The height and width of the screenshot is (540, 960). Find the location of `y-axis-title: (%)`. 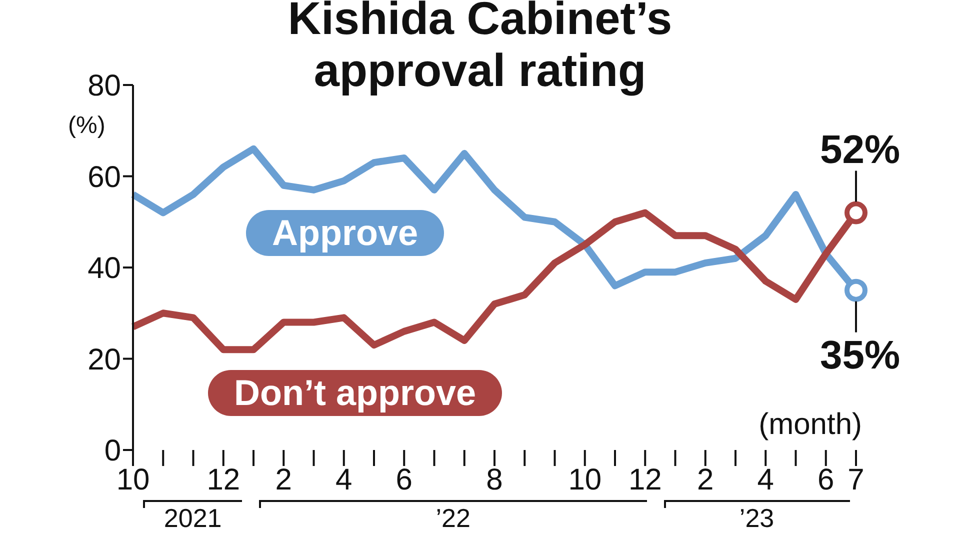

y-axis-title: (%) is located at coordinates (87, 126).